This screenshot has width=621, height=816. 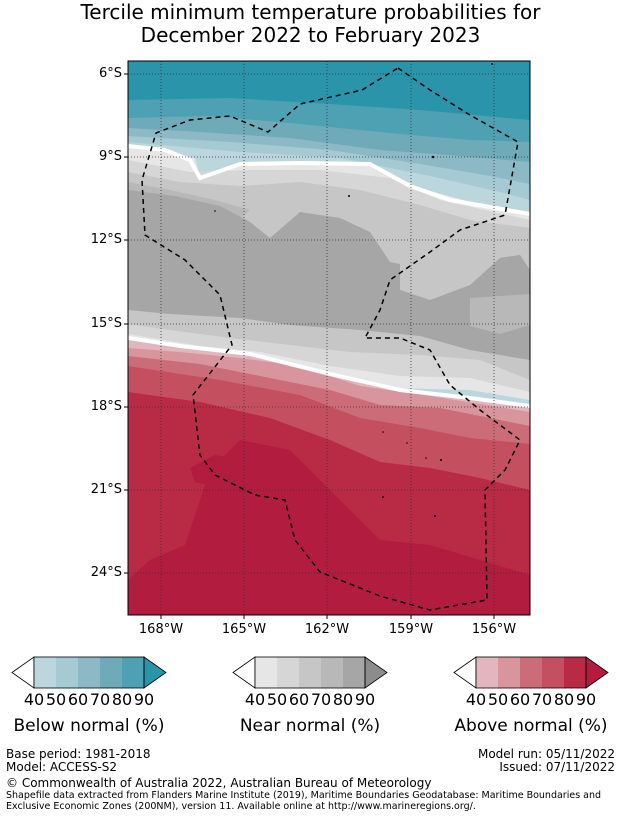 What do you see at coordinates (494, 629) in the screenshot?
I see `lon-label-156w: 156°W` at bounding box center [494, 629].